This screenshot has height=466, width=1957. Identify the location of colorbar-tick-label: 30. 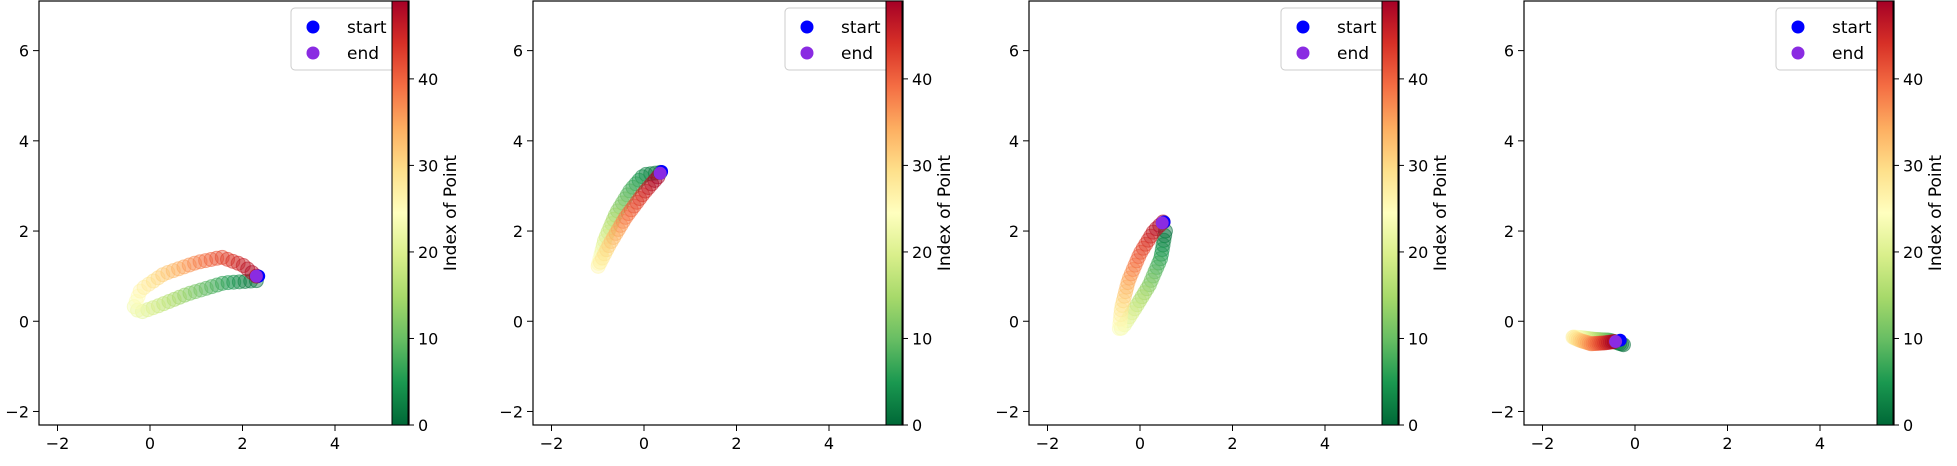
(428, 165).